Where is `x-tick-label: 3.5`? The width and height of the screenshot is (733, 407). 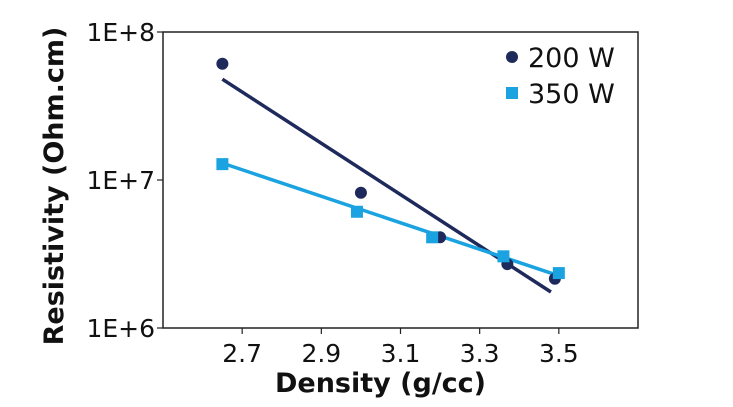 x-tick-label: 3.5 is located at coordinates (559, 353).